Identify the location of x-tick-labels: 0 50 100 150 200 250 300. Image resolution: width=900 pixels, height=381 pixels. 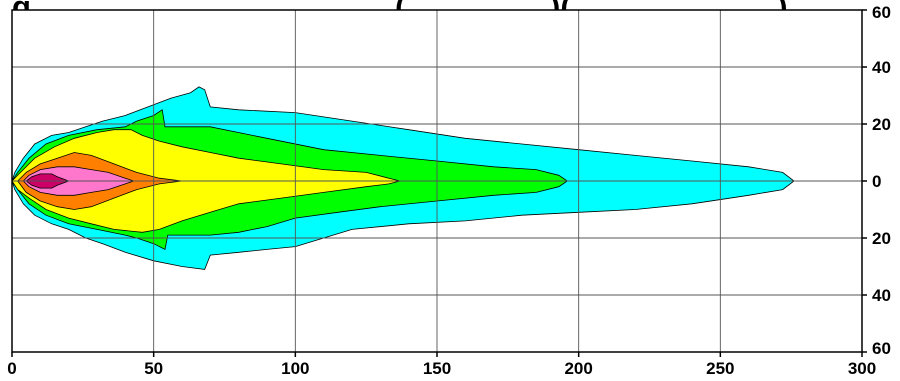
(441, 368).